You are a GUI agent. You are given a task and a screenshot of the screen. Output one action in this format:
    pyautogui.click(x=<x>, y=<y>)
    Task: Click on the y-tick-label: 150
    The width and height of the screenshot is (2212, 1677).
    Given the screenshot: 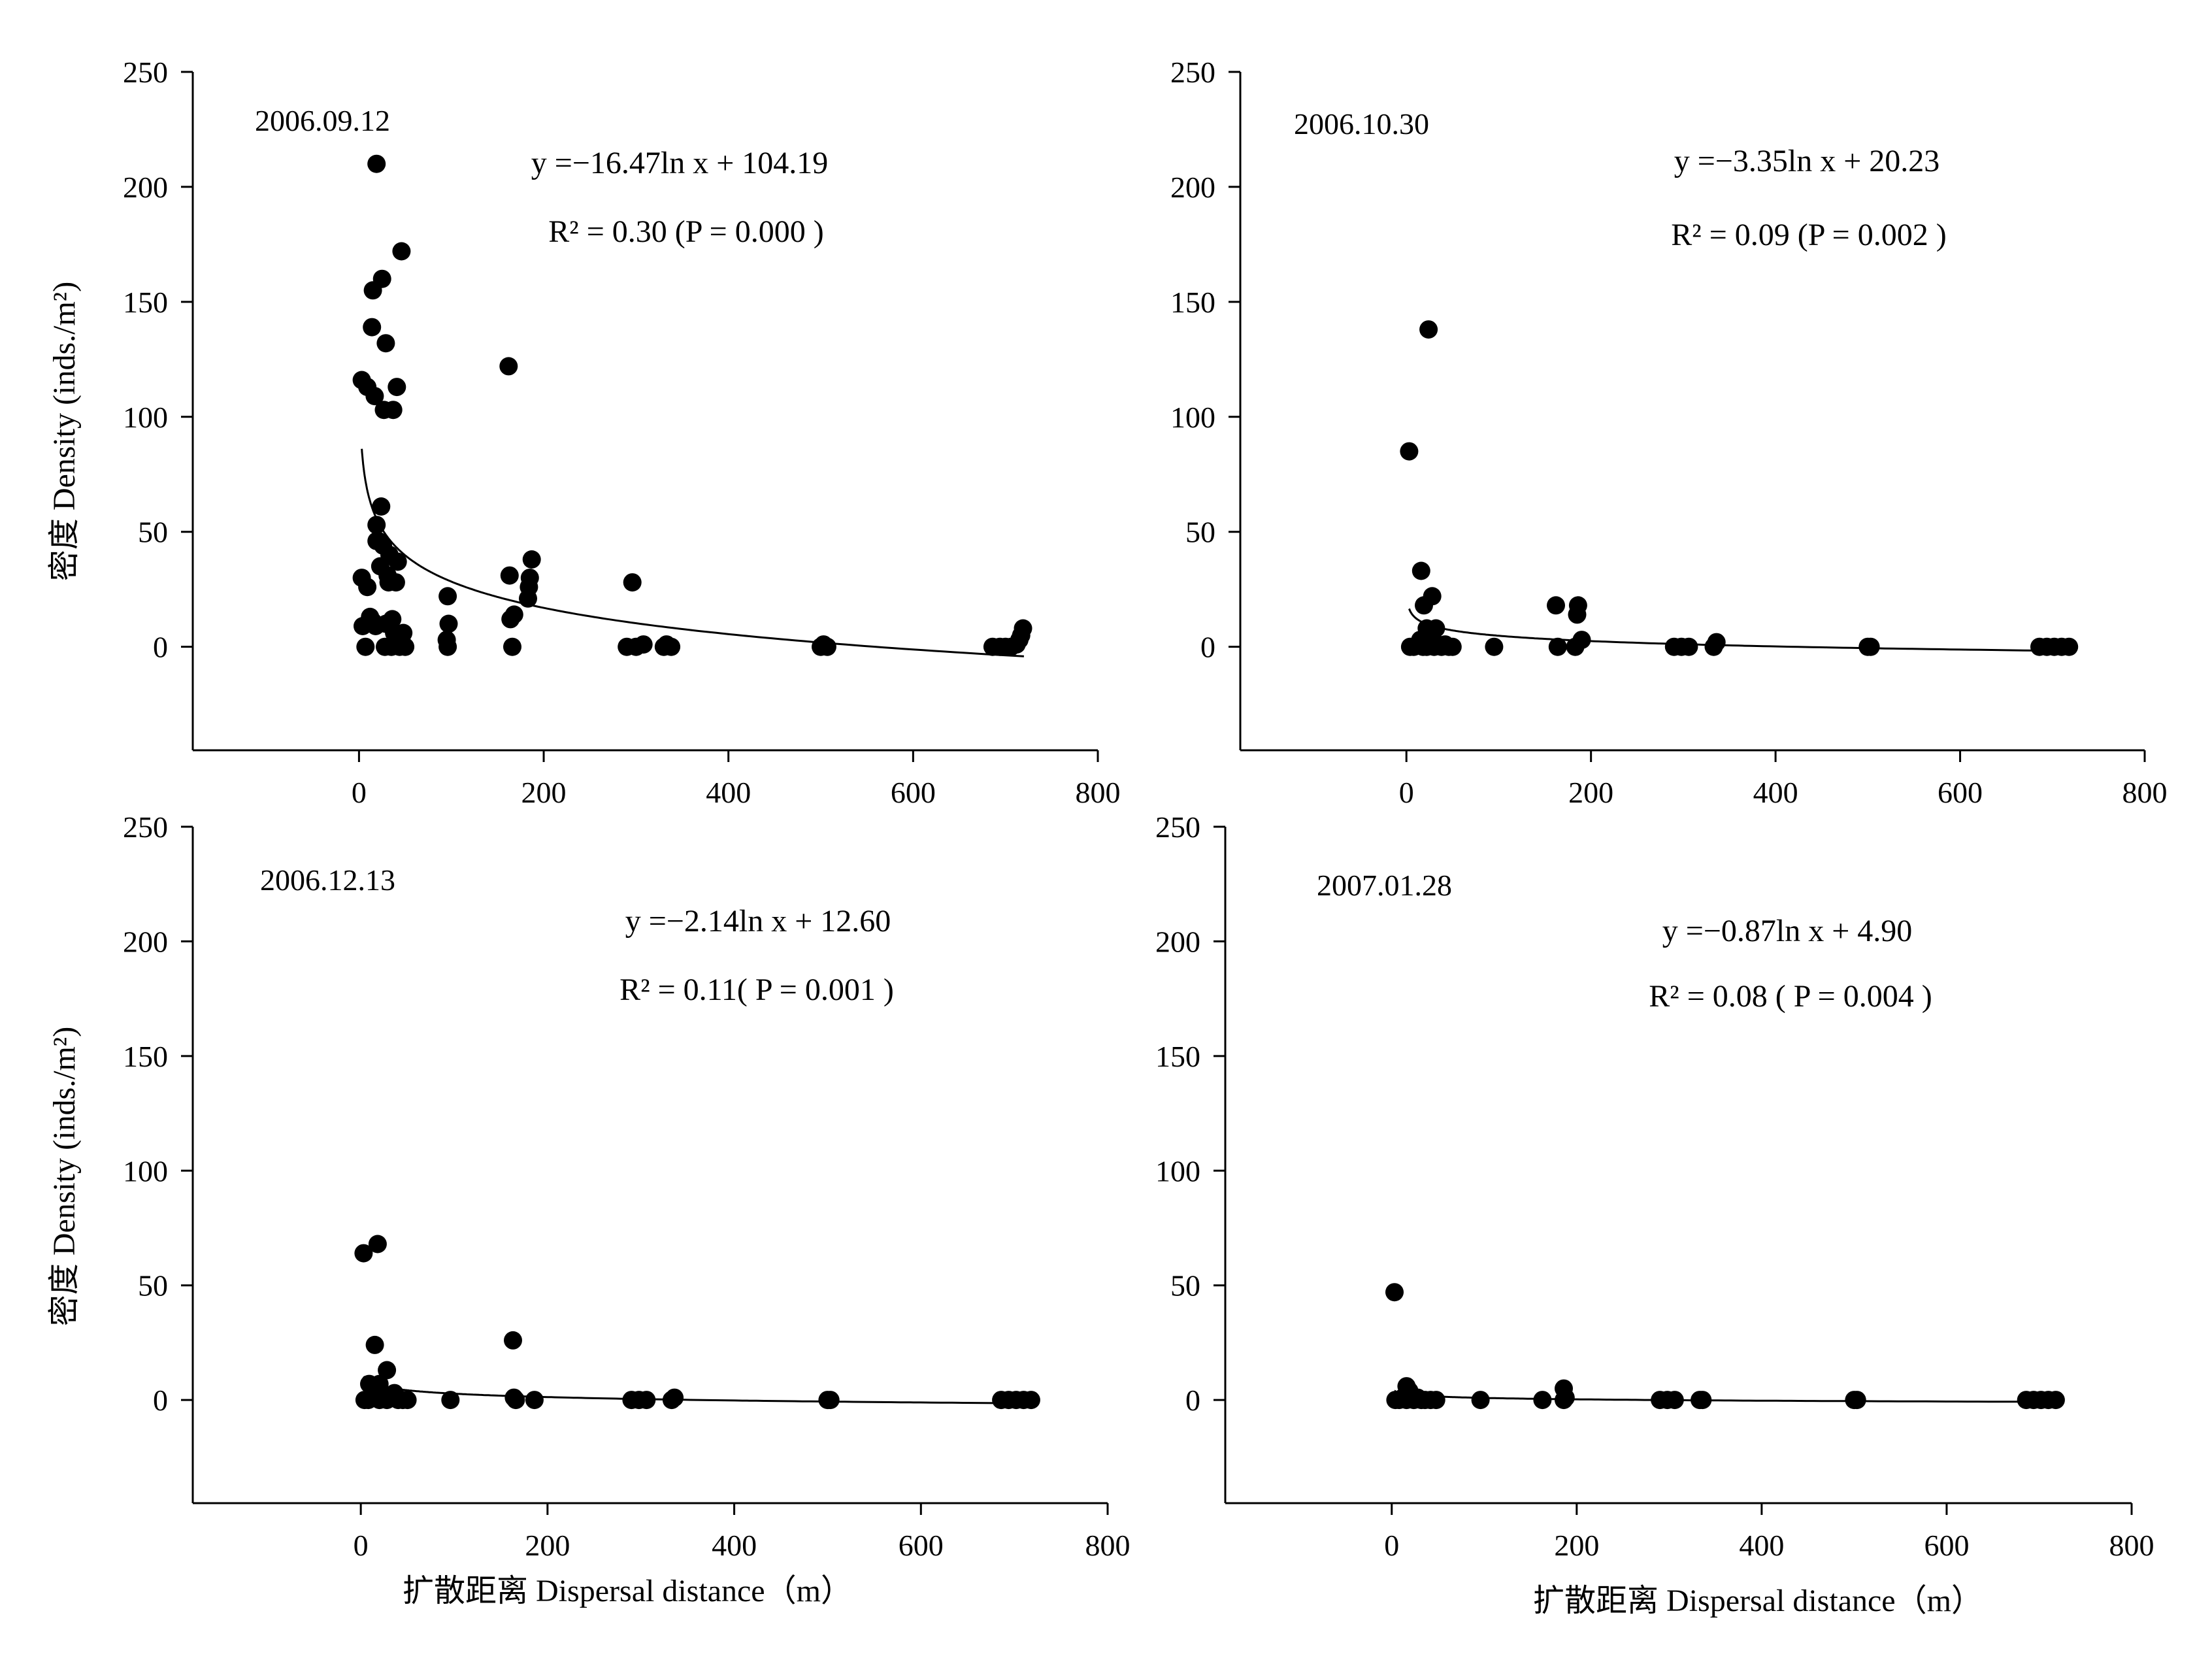 What is the action you would take?
    pyautogui.click(x=145, y=303)
    